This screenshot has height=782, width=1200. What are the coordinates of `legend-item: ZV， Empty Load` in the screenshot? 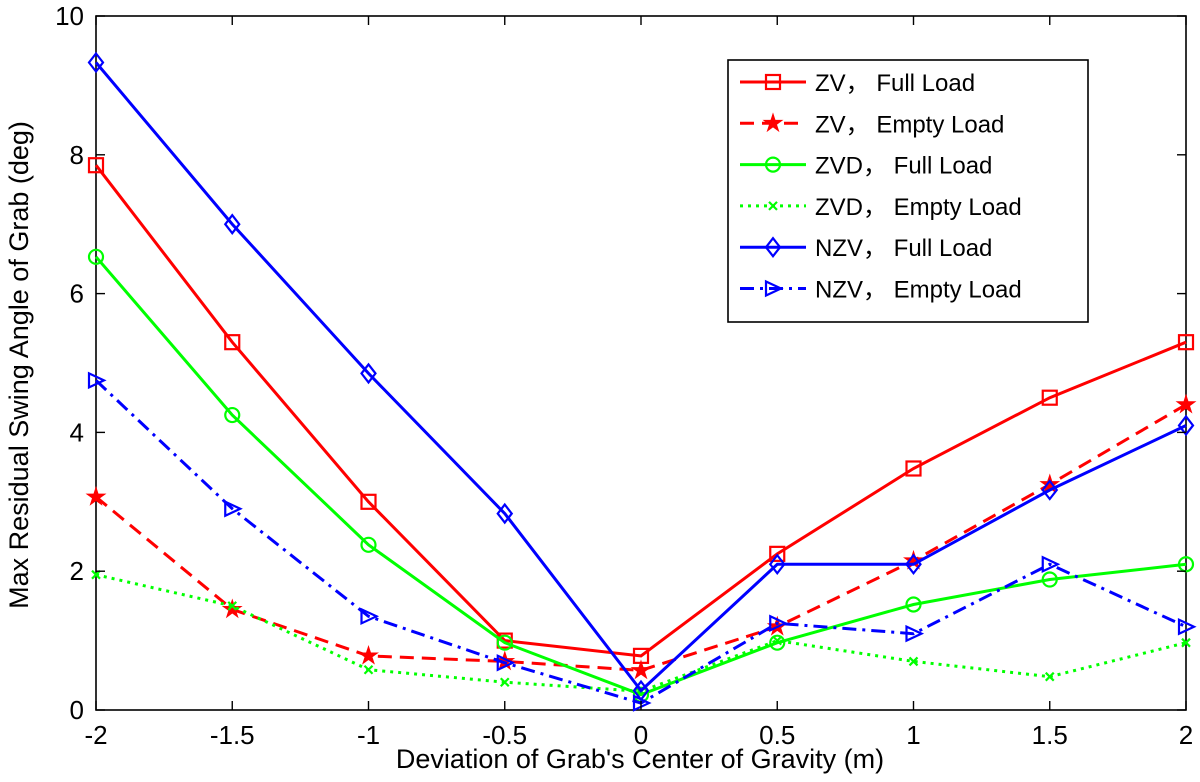 It's located at (872, 124).